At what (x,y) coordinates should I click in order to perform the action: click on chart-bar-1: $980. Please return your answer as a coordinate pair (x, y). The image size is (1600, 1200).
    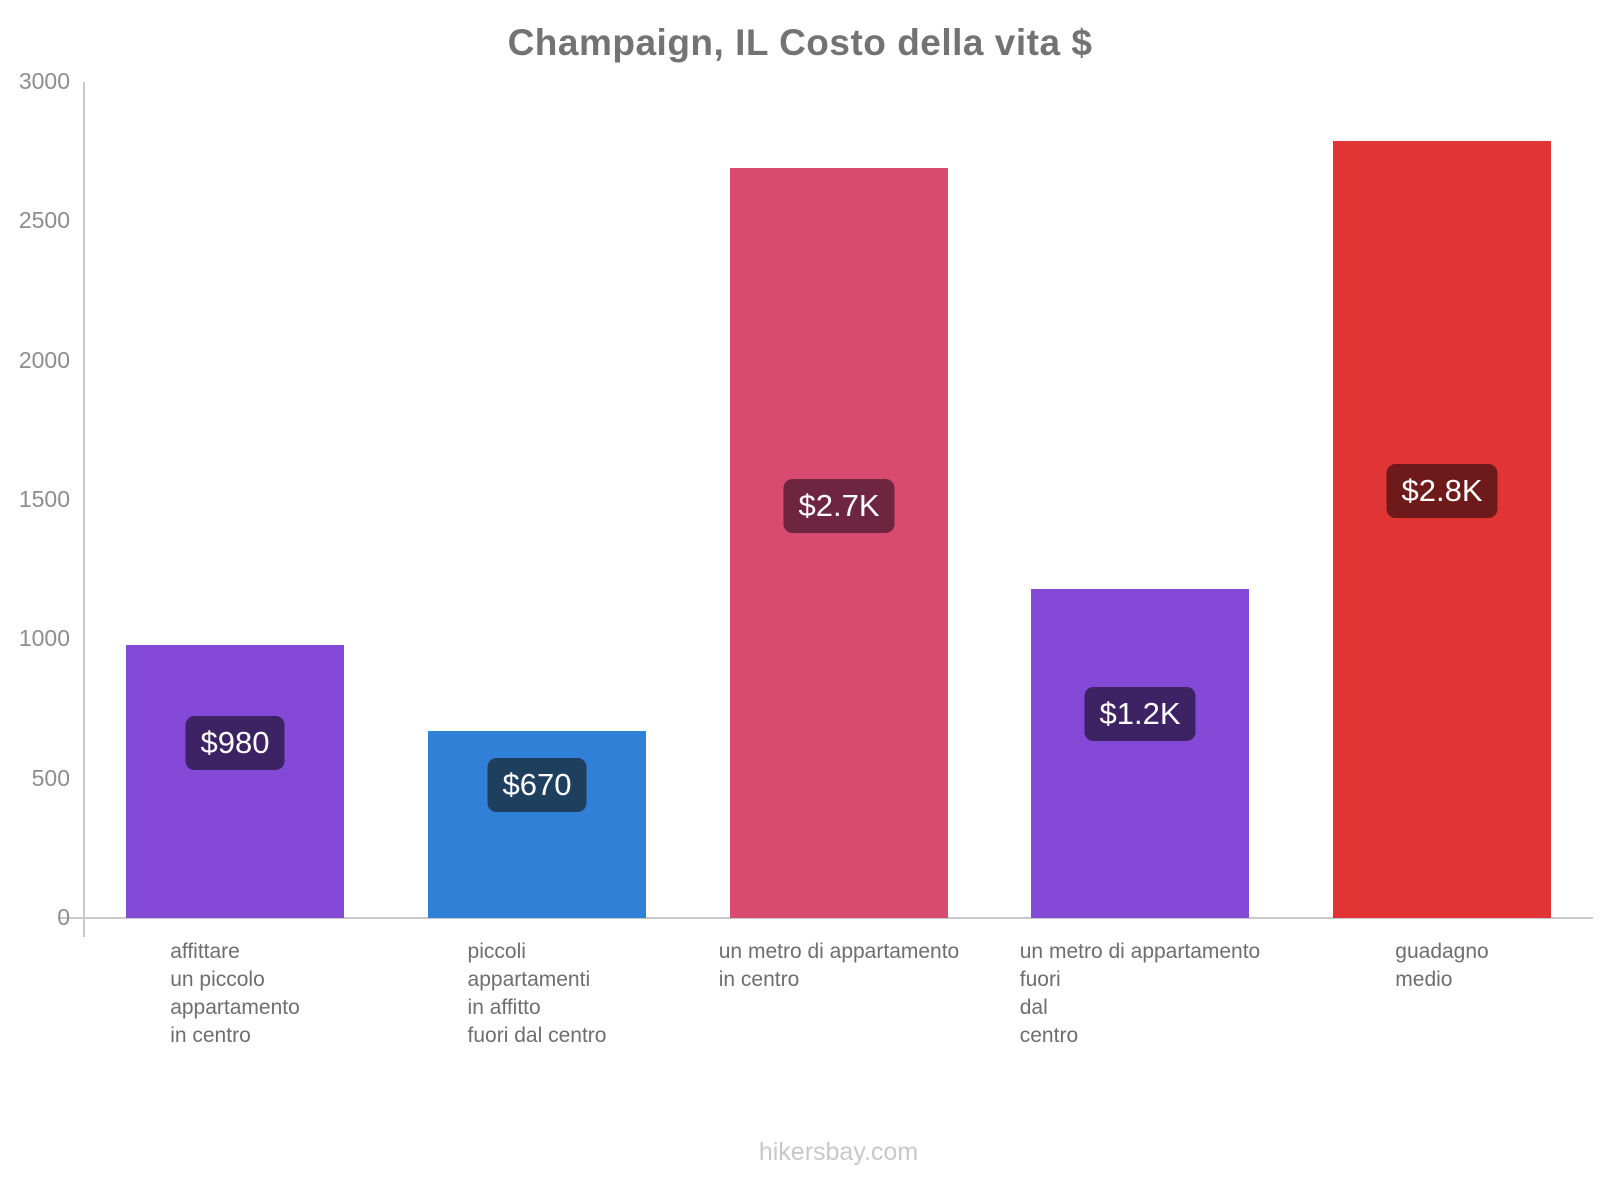
    Looking at the image, I should click on (235, 781).